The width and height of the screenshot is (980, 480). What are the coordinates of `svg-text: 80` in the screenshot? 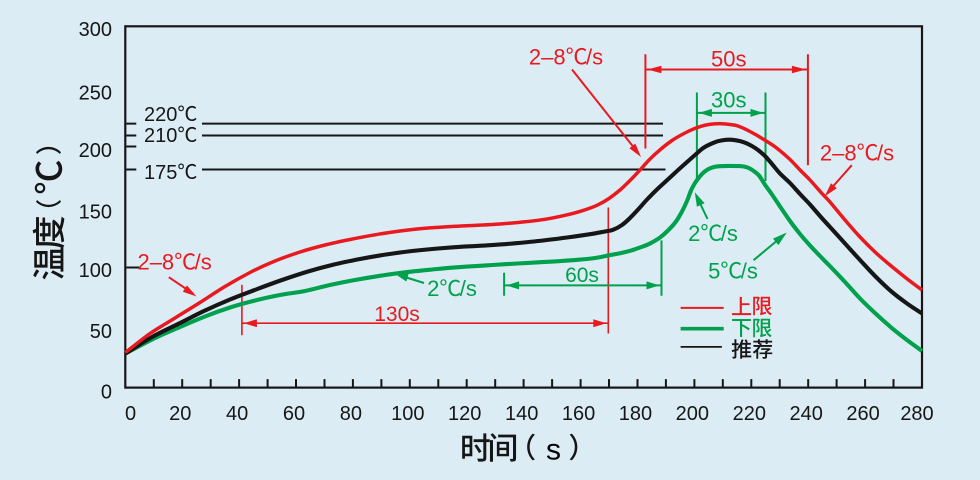 It's located at (351, 414).